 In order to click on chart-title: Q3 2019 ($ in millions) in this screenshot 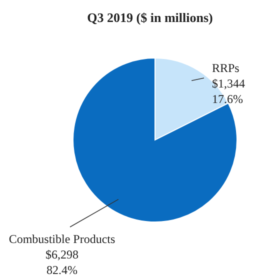, I will do `click(150, 17)`.